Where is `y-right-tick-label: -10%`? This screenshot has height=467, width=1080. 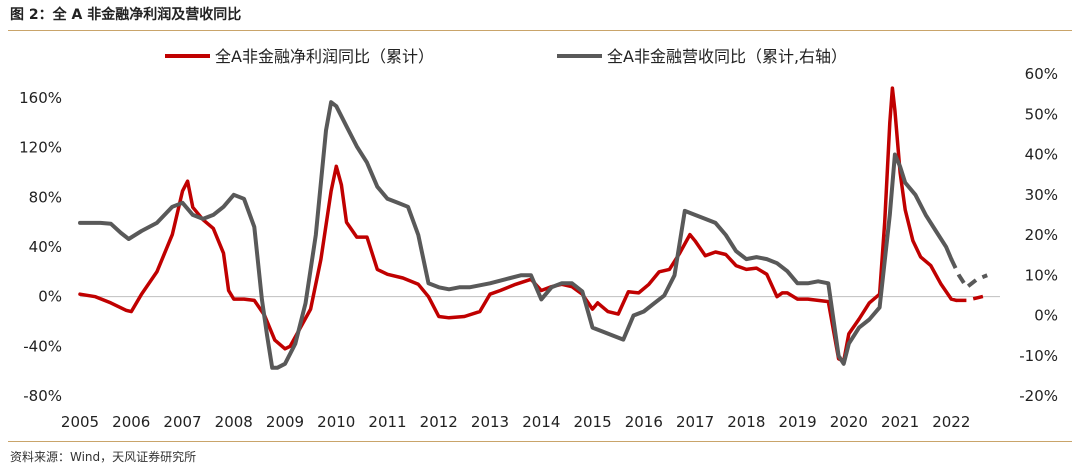 y-right-tick-label: -10% is located at coordinates (1038, 356).